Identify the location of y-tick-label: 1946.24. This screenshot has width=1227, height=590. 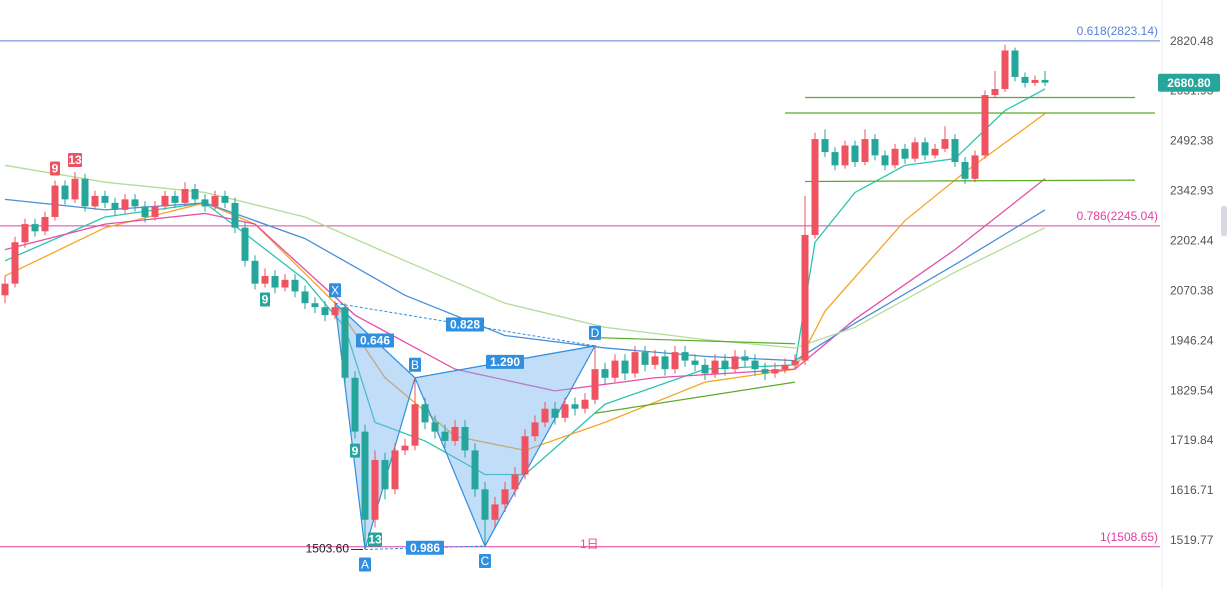
(1192, 340).